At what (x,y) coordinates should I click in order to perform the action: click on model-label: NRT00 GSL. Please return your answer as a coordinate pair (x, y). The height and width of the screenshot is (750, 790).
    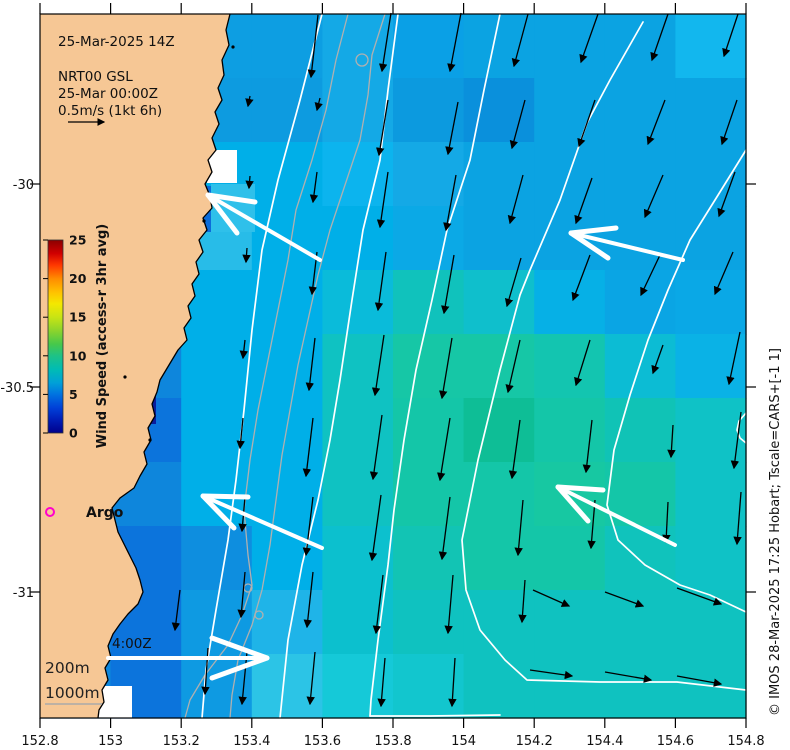
    Looking at the image, I should click on (95, 77).